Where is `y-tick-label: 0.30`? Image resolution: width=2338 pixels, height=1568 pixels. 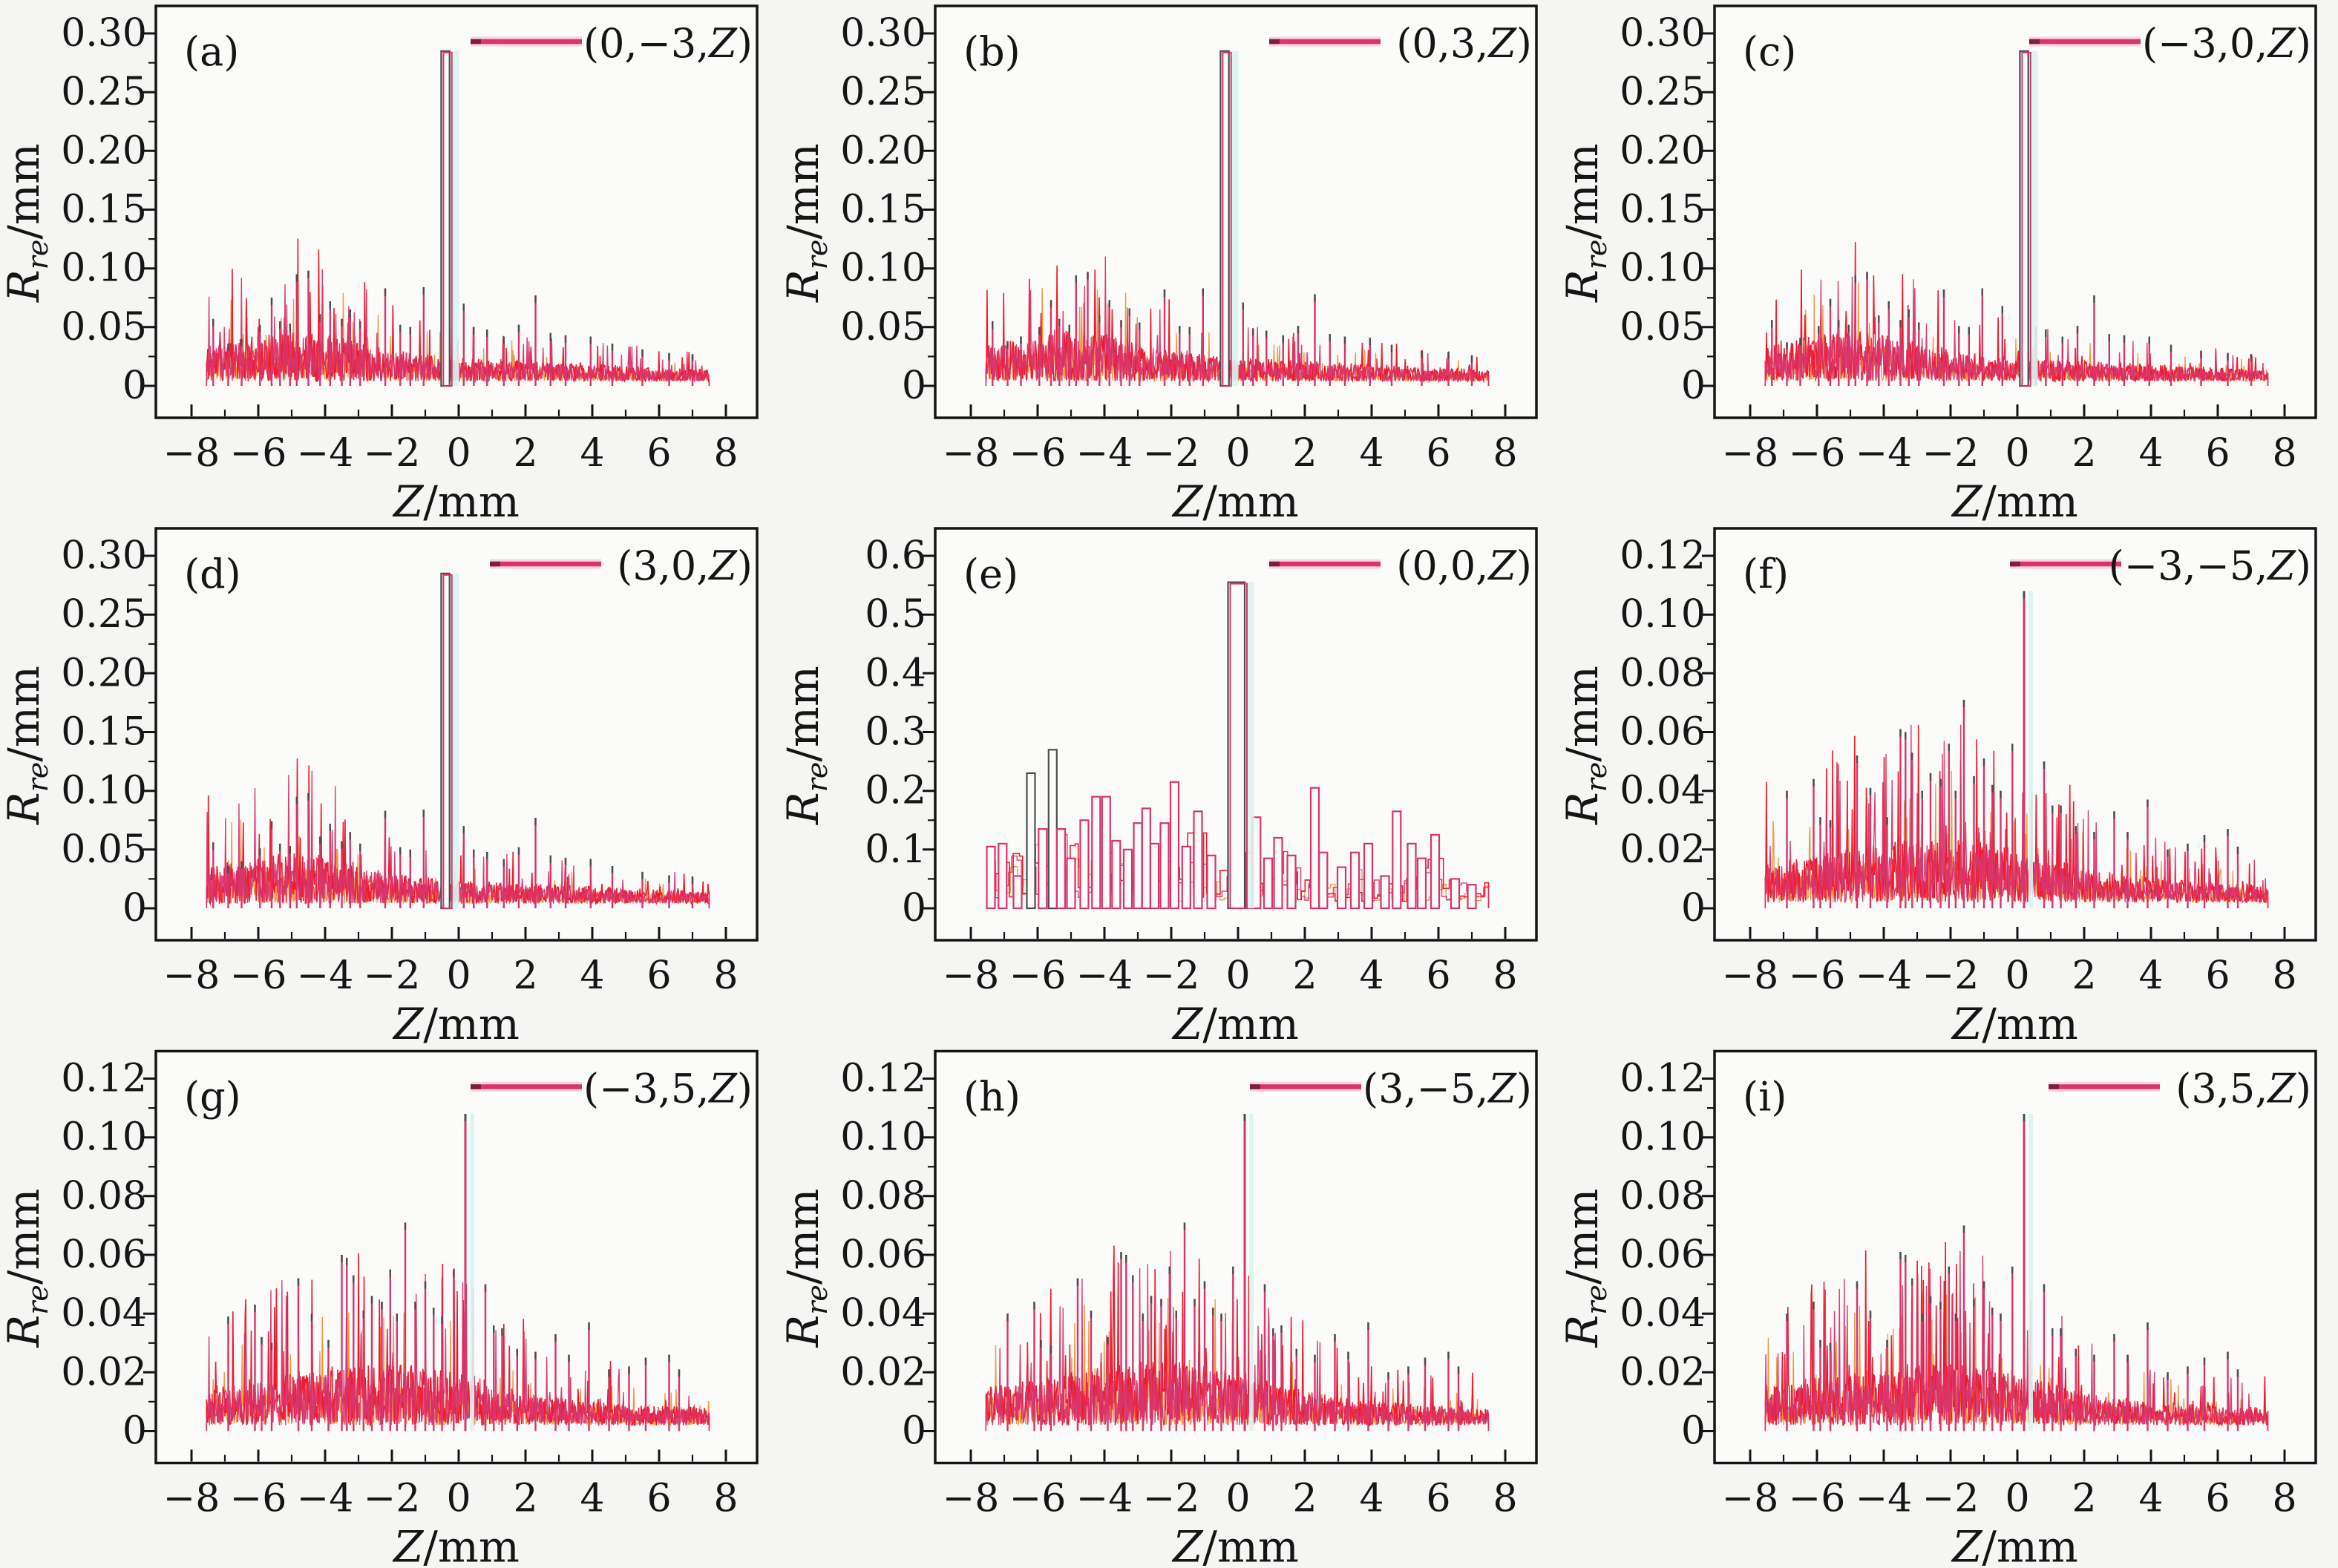 y-tick-label: 0.30 is located at coordinates (104, 556).